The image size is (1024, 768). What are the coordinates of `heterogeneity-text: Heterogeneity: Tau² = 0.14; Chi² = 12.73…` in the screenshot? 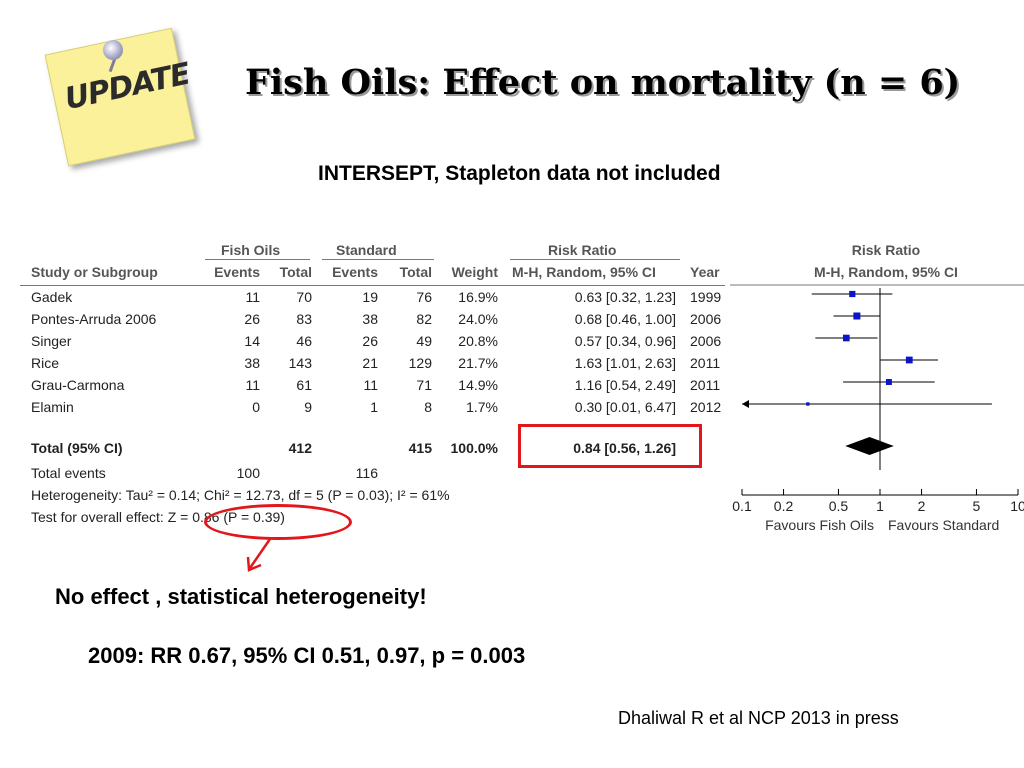 It's located at (240, 495).